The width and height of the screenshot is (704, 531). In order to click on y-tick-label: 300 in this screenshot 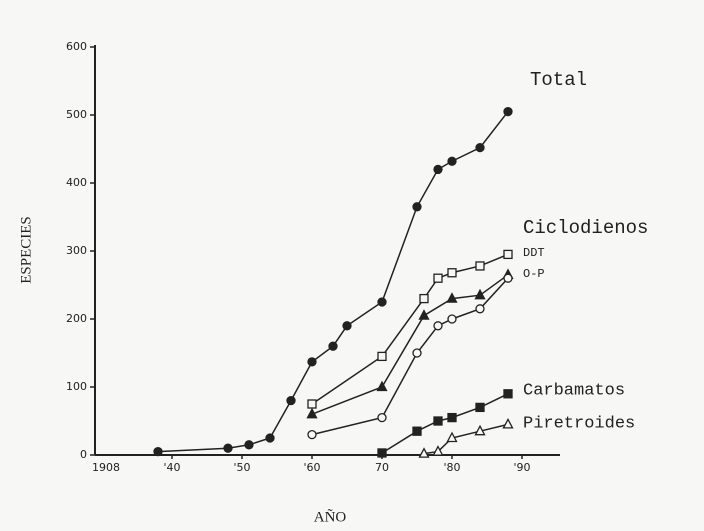, I will do `click(76, 250)`.